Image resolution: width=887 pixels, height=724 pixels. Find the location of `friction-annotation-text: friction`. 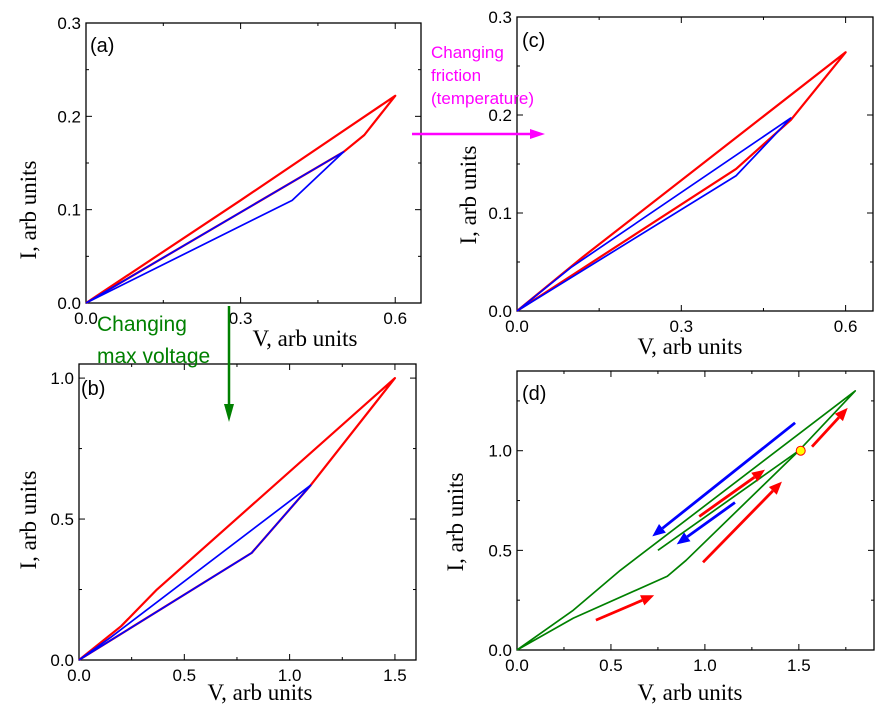

friction-annotation-text: friction is located at coordinates (456, 75).